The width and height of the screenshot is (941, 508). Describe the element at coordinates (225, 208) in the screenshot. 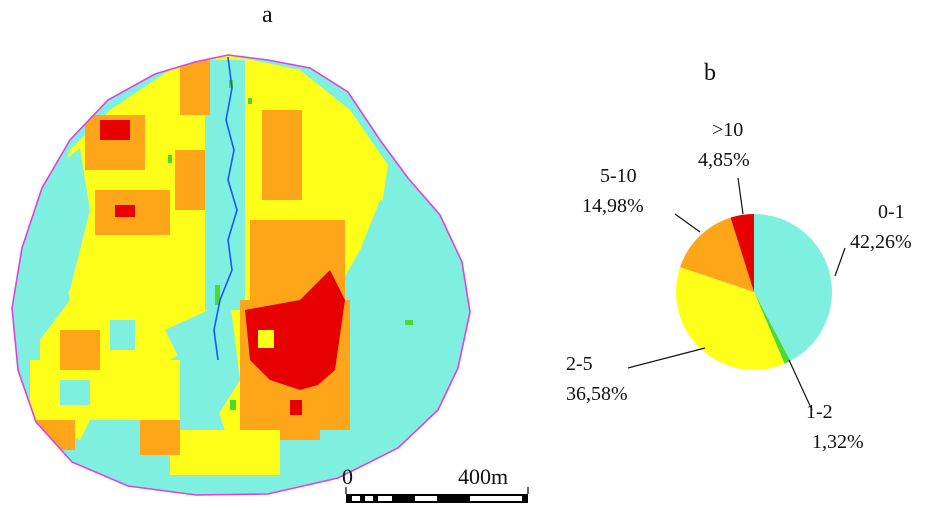

I see `river-line` at that location.